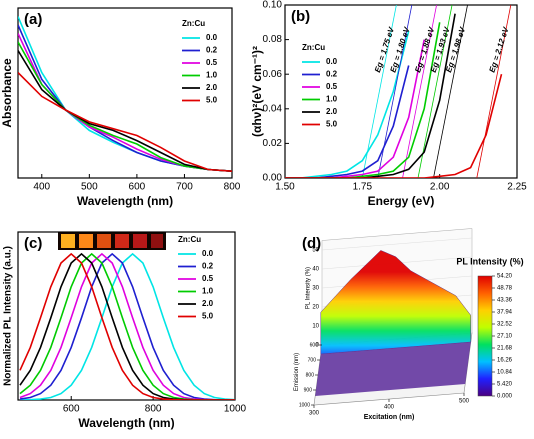 The width and height of the screenshot is (534, 439). Describe the element at coordinates (315, 327) in the screenshot. I see `z-tick-label: 10` at that location.